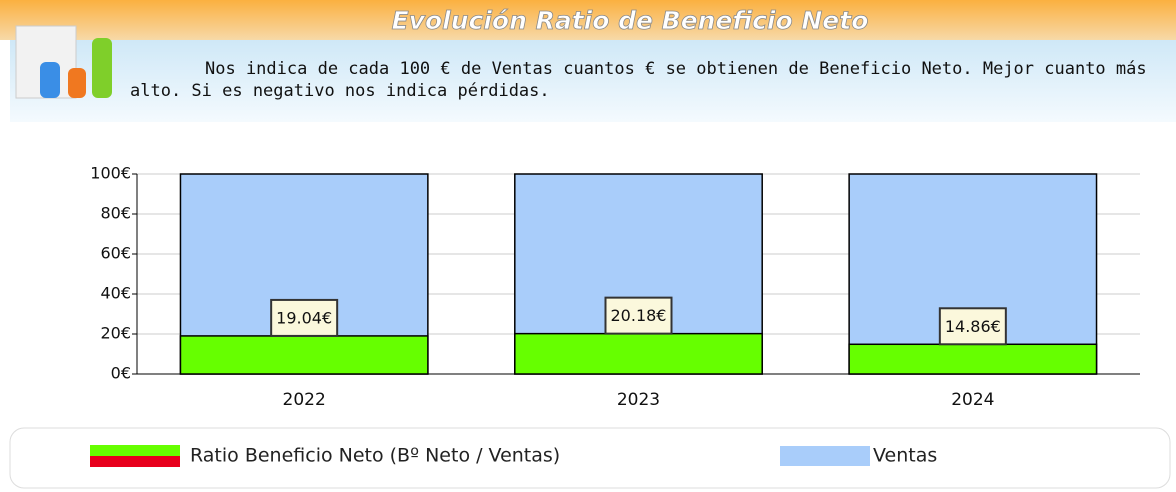 The height and width of the screenshot is (492, 1176). Describe the element at coordinates (905, 456) in the screenshot. I see `legend-label: Ventas` at that location.